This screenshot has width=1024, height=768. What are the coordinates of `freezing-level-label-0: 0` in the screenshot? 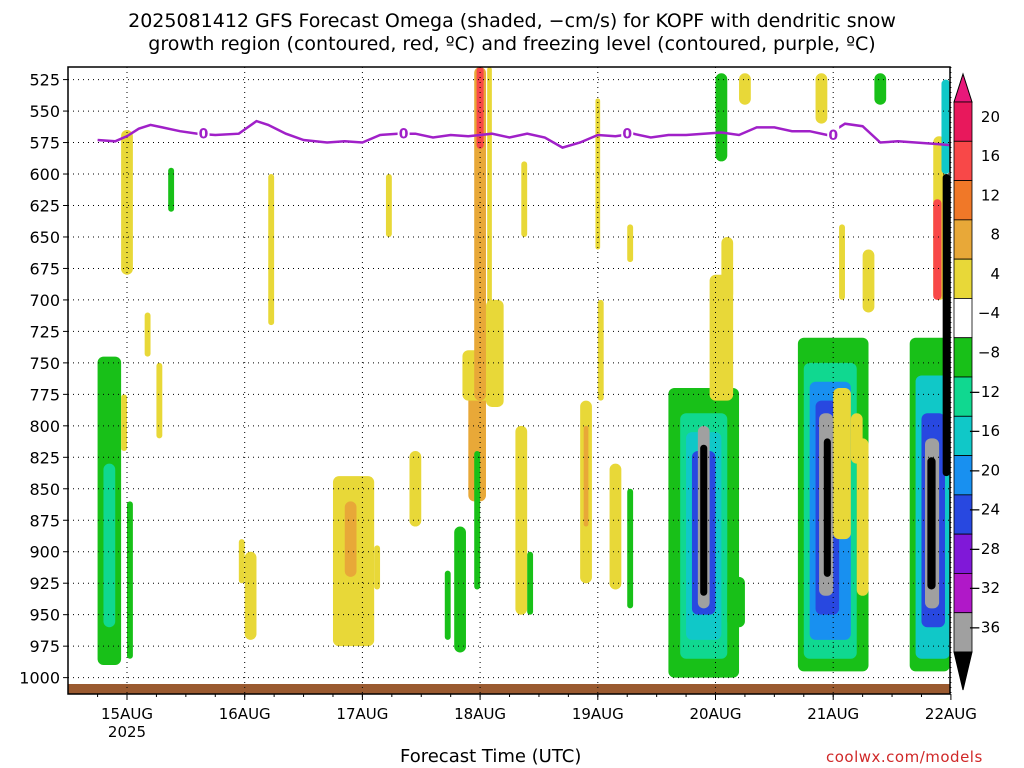 It's located at (204, 135).